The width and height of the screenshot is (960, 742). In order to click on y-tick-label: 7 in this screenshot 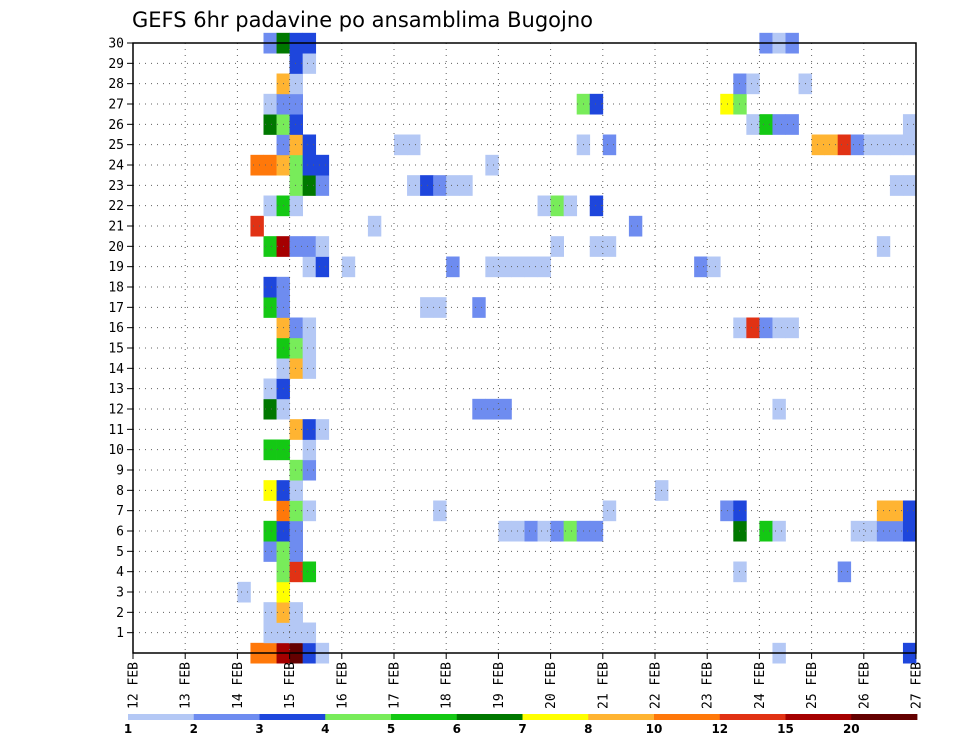, I will do `click(120, 511)`.